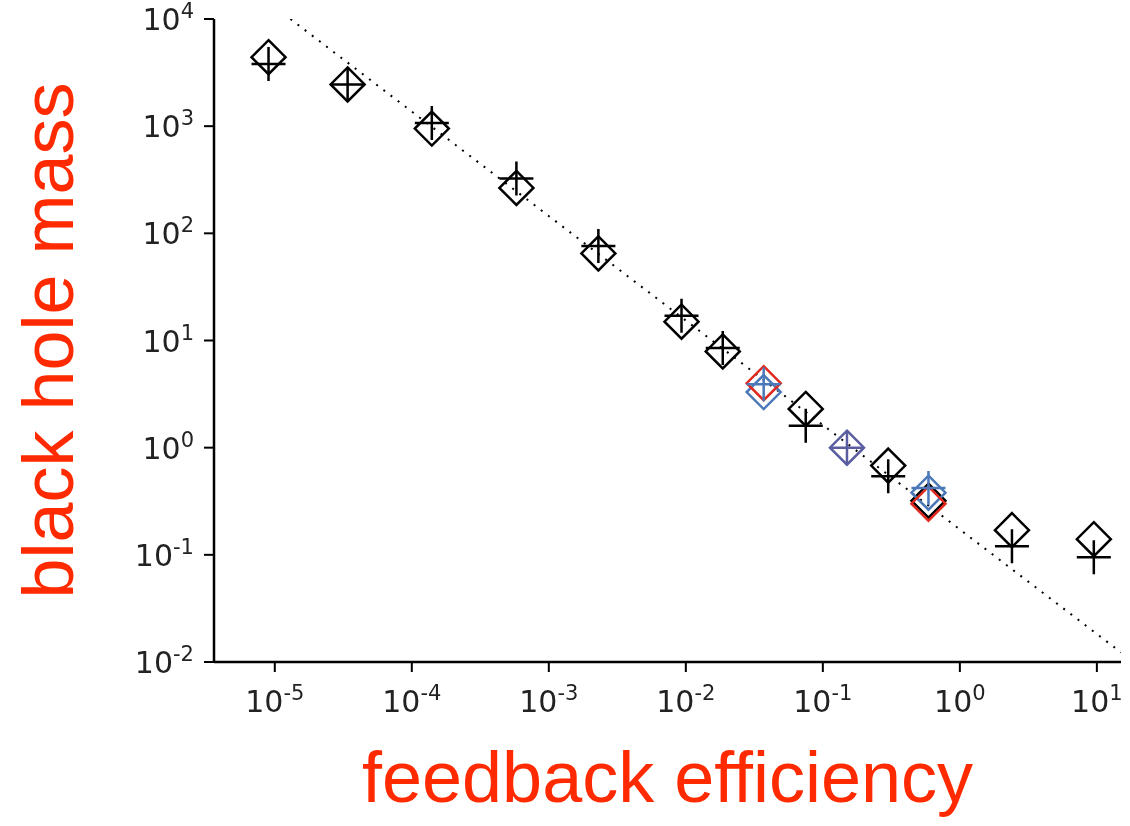  What do you see at coordinates (686, 700) in the screenshot?
I see `x-tick-label: 10$^{-2}$` at bounding box center [686, 700].